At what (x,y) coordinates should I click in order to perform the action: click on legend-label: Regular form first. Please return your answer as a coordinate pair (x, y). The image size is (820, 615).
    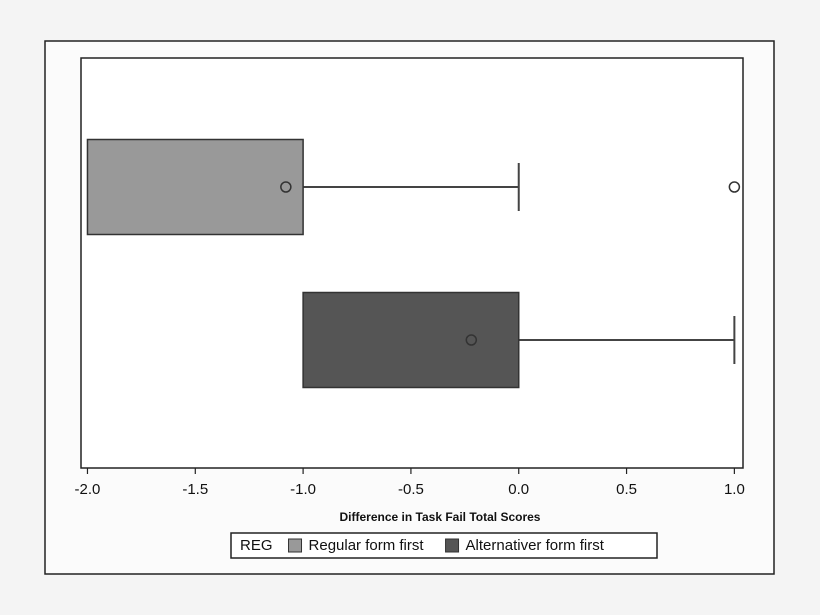
    Looking at the image, I should click on (367, 545).